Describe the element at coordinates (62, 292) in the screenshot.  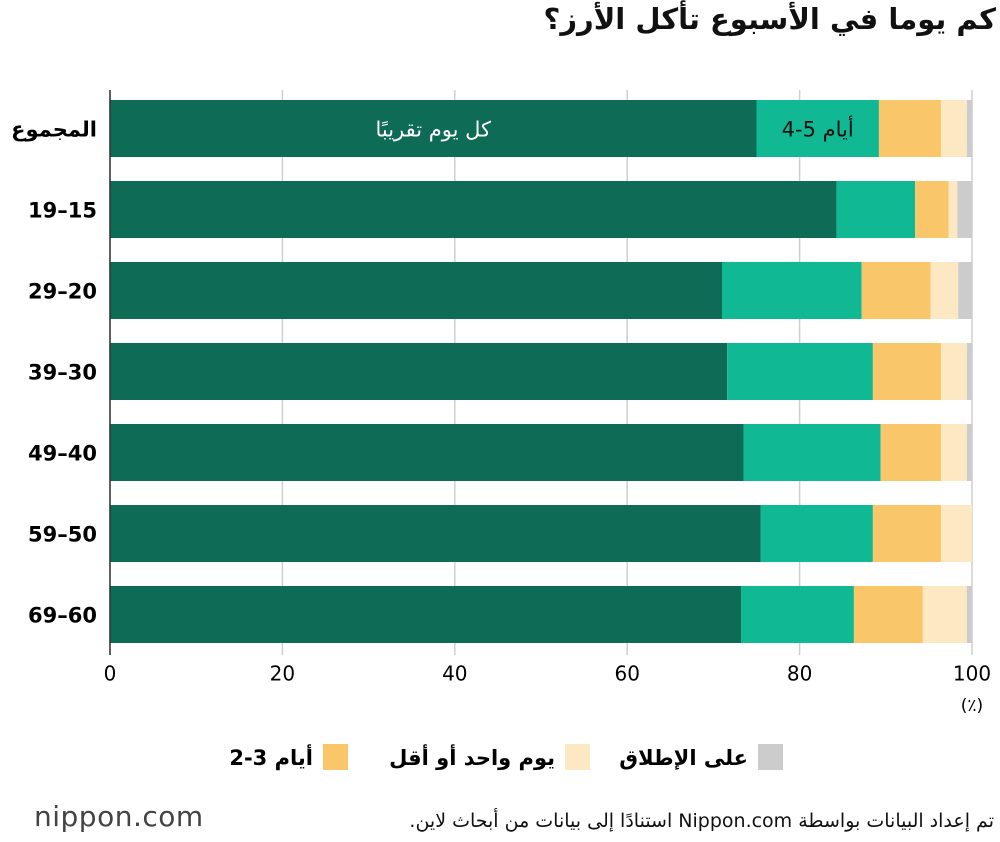
I see `y-tick-label: 29–20` at that location.